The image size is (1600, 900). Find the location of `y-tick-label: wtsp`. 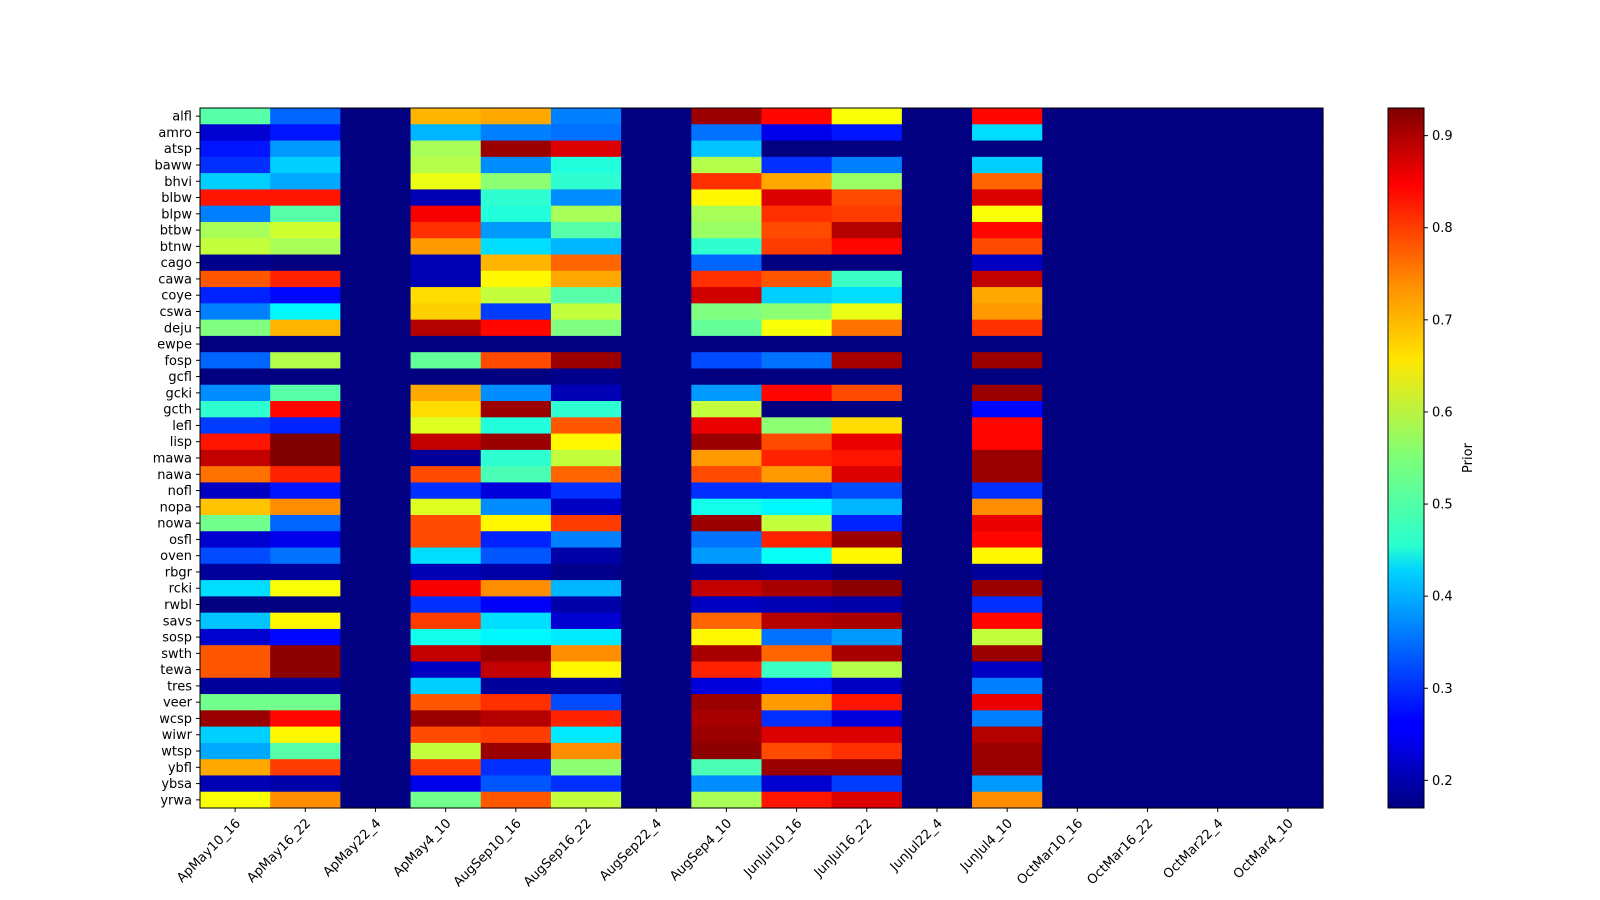

y-tick-label: wtsp is located at coordinates (176, 752).